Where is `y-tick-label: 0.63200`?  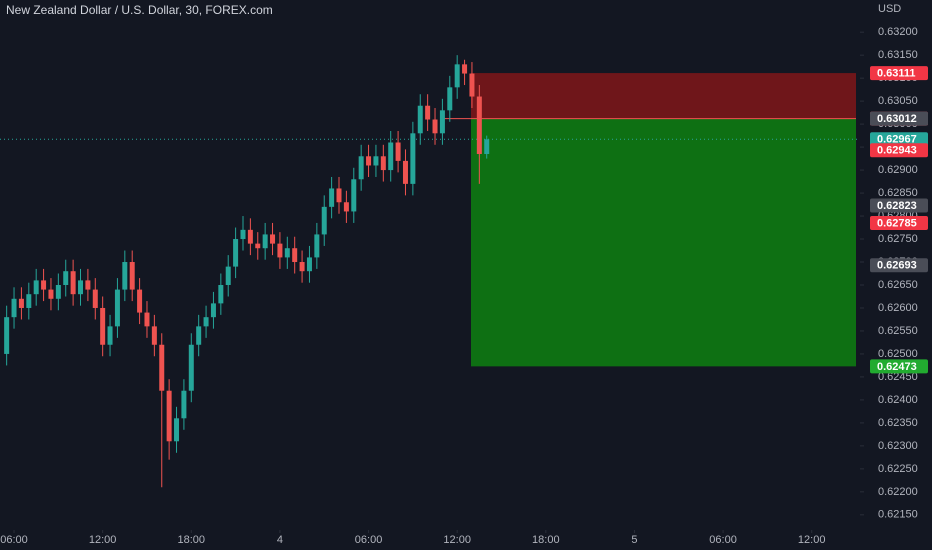 y-tick-label: 0.63200 is located at coordinates (898, 32).